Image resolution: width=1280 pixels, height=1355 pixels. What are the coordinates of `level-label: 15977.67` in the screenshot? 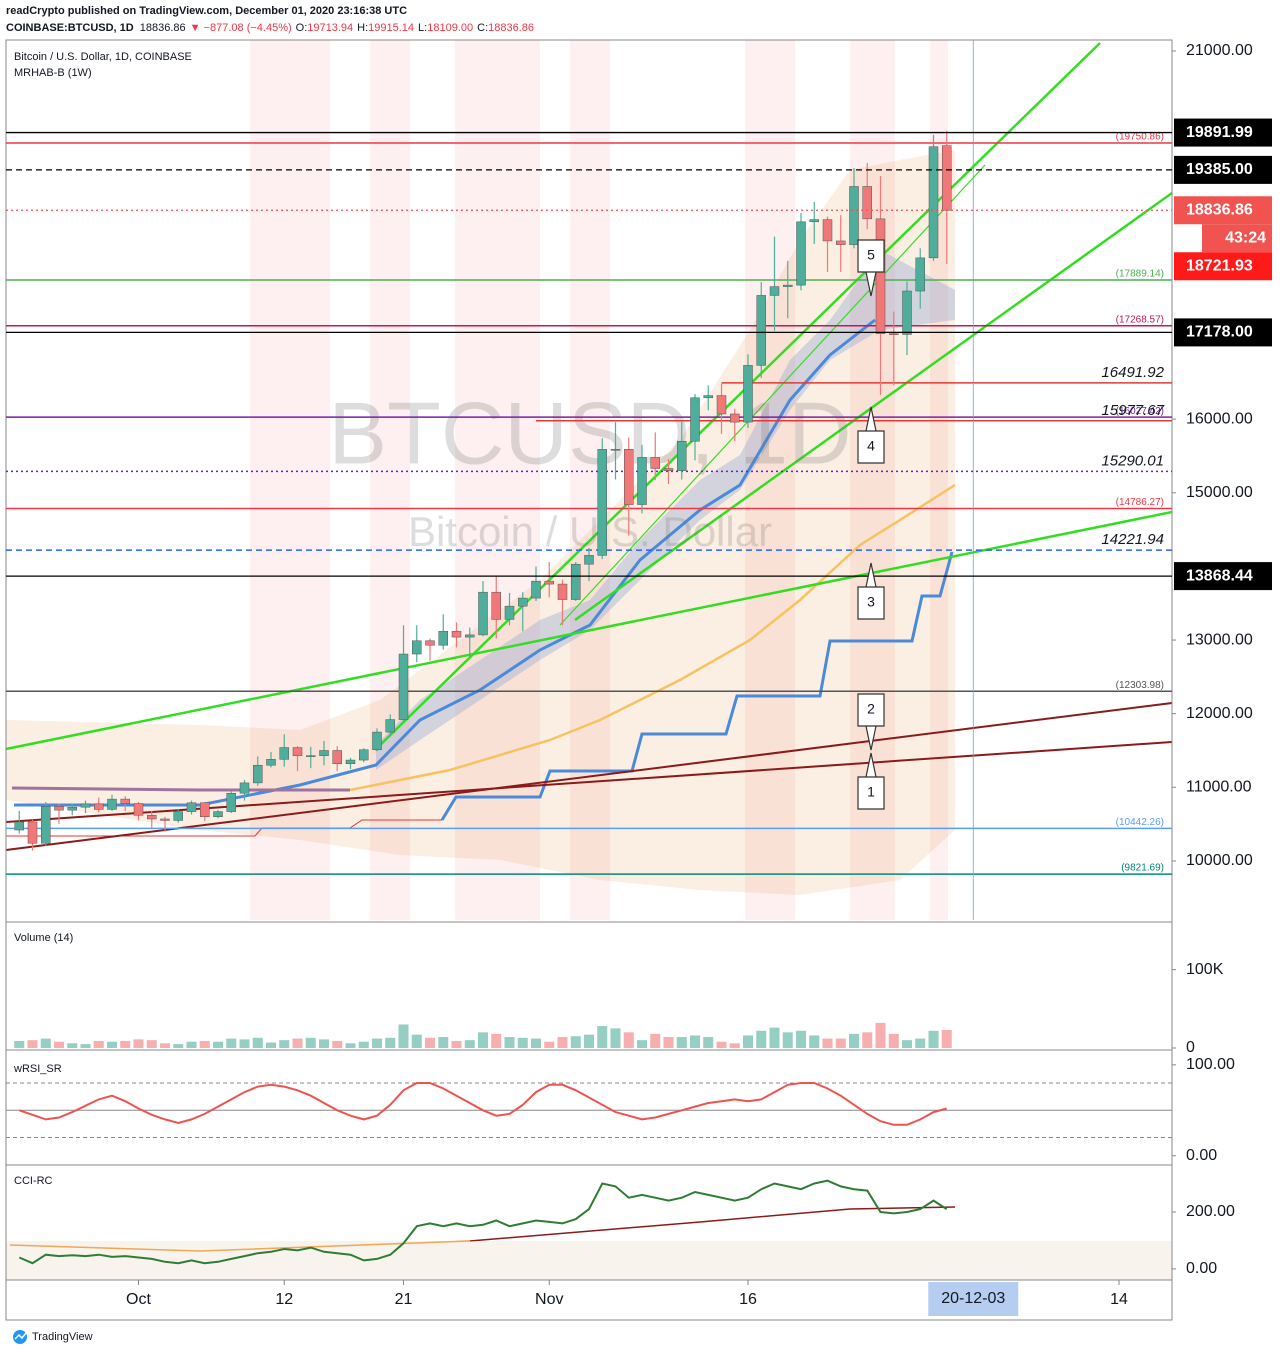 It's located at (1132, 410).